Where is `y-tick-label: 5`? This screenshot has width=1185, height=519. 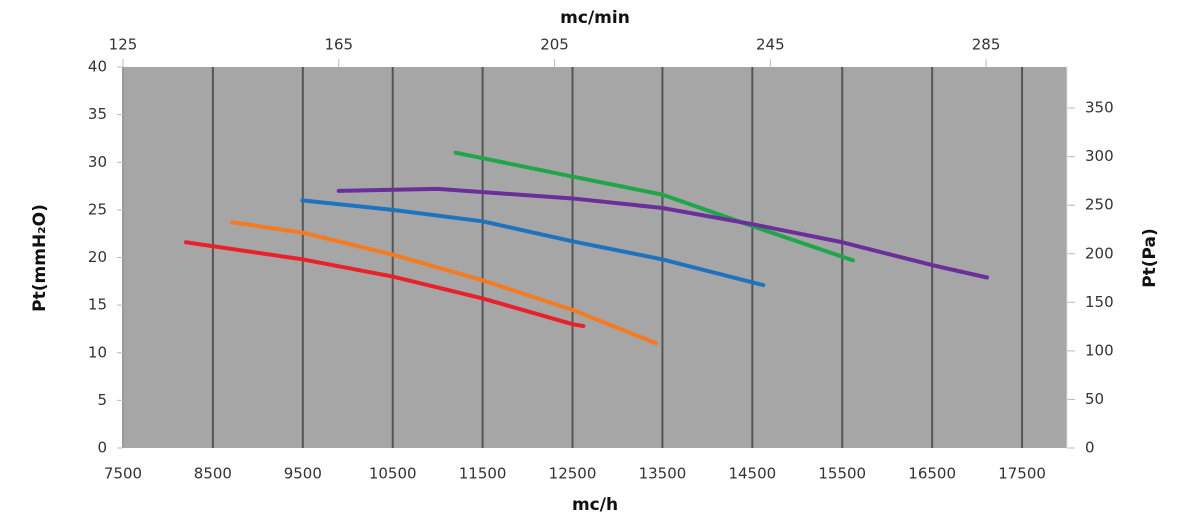
y-tick-label: 5 is located at coordinates (102, 400).